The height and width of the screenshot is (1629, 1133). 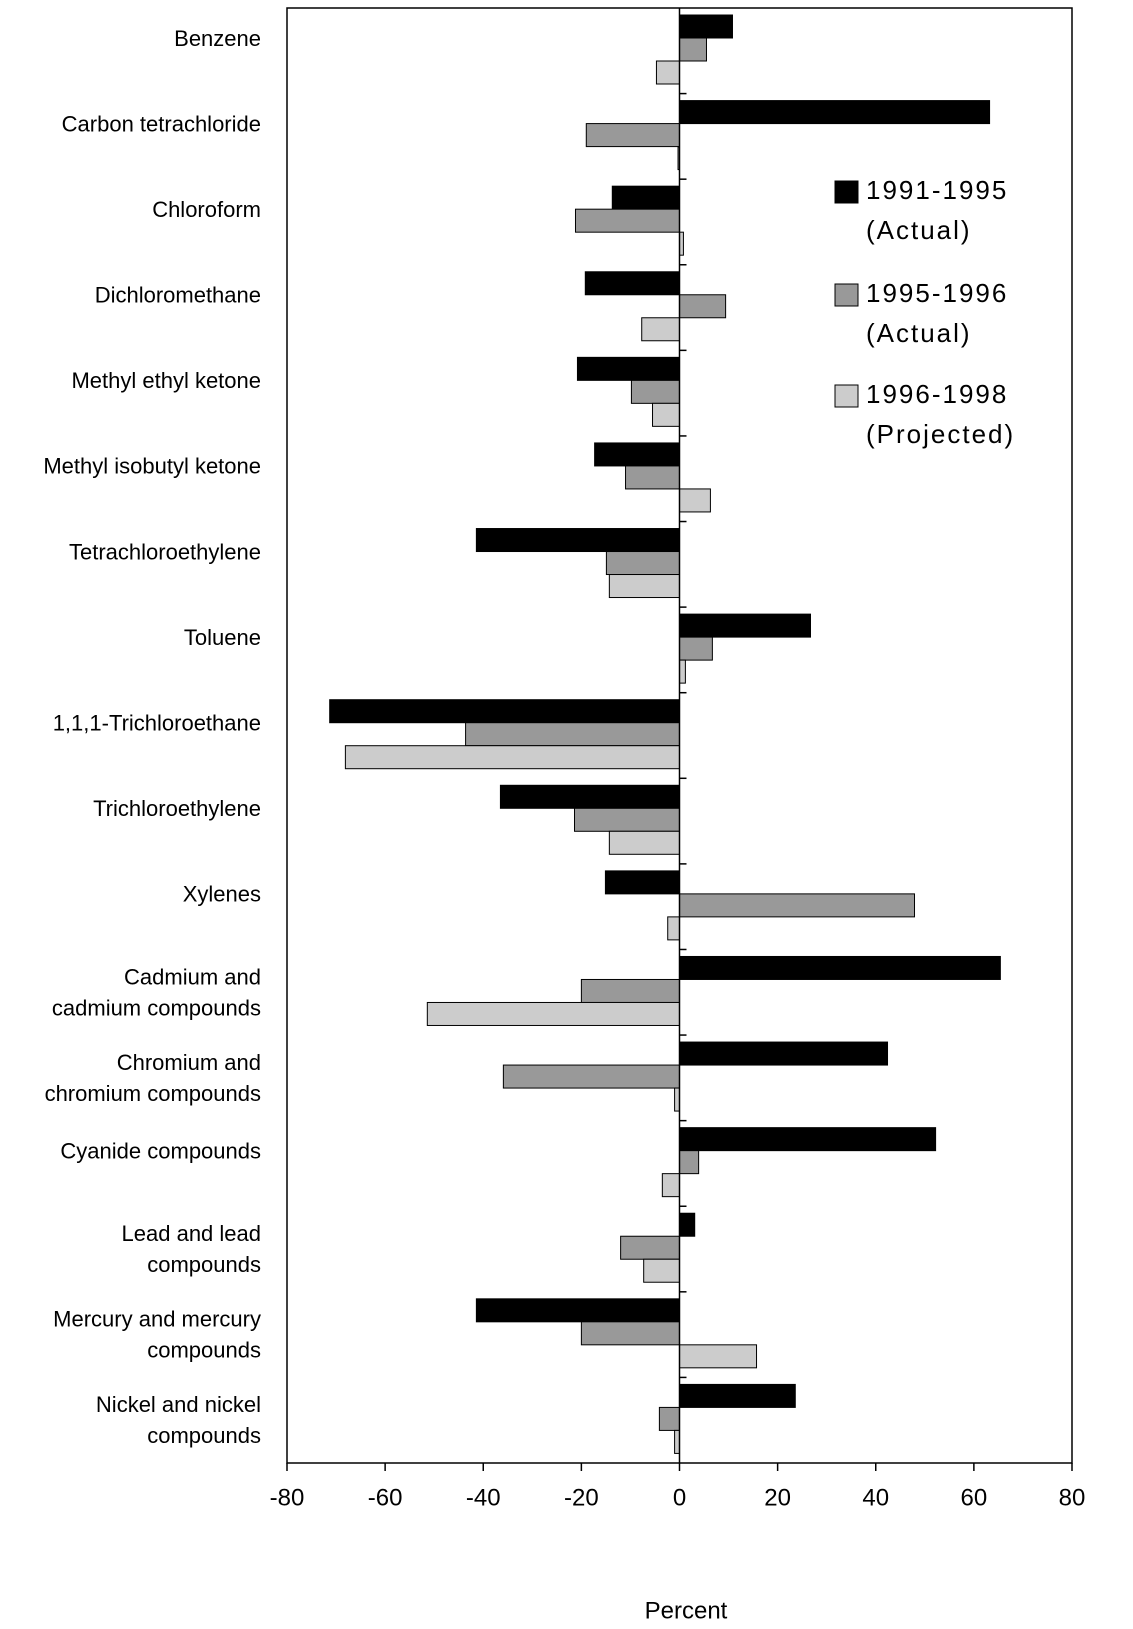 What do you see at coordinates (157, 722) in the screenshot?
I see `y-tick-label: 1,1,1-Trichloroethane` at bounding box center [157, 722].